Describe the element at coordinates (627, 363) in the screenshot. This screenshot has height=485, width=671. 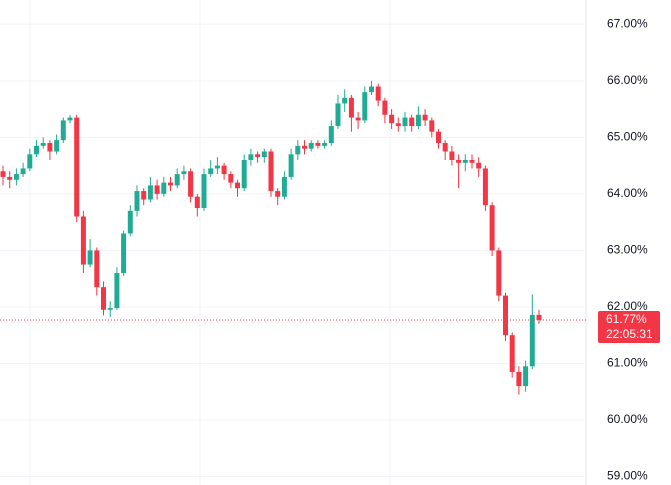
I see `y-tick-label: 61.00%` at that location.